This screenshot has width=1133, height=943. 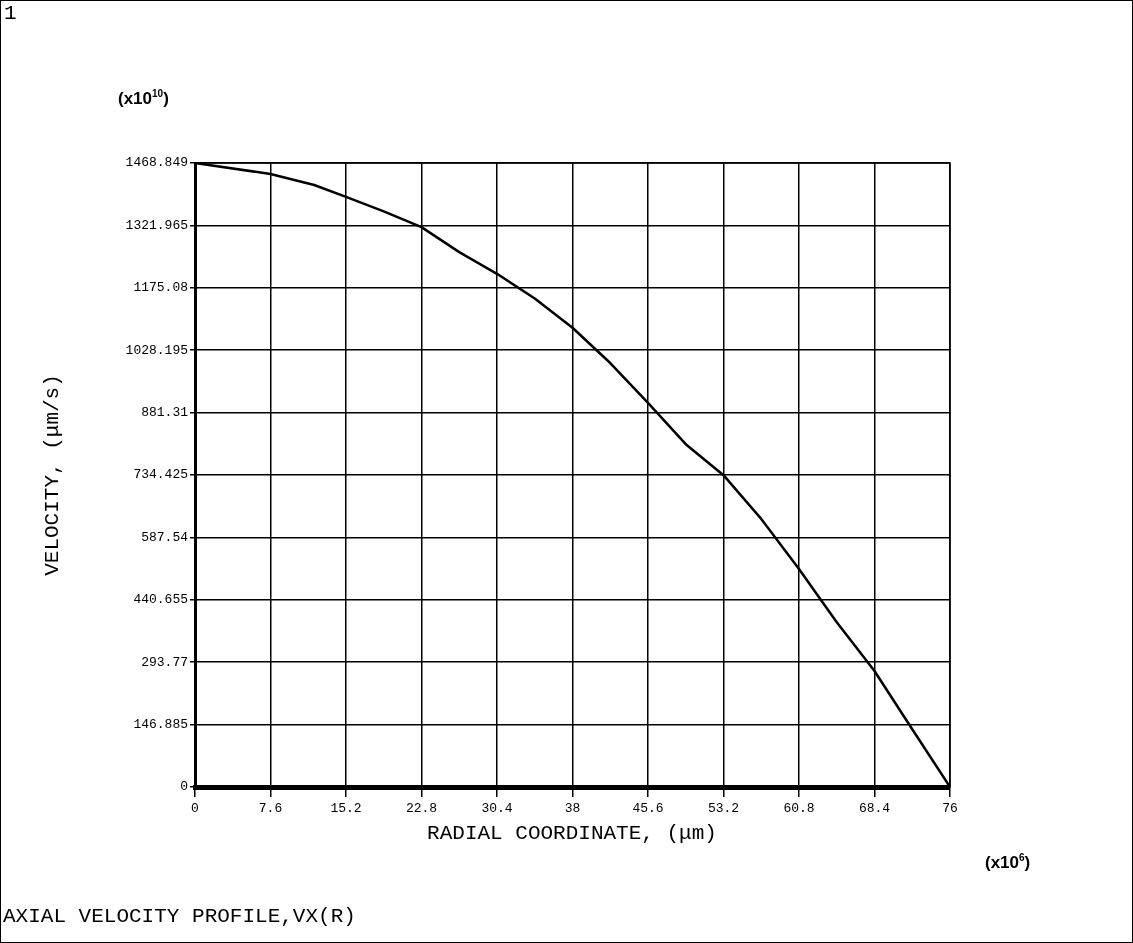 I want to click on text: 1, so click(x=10, y=13).